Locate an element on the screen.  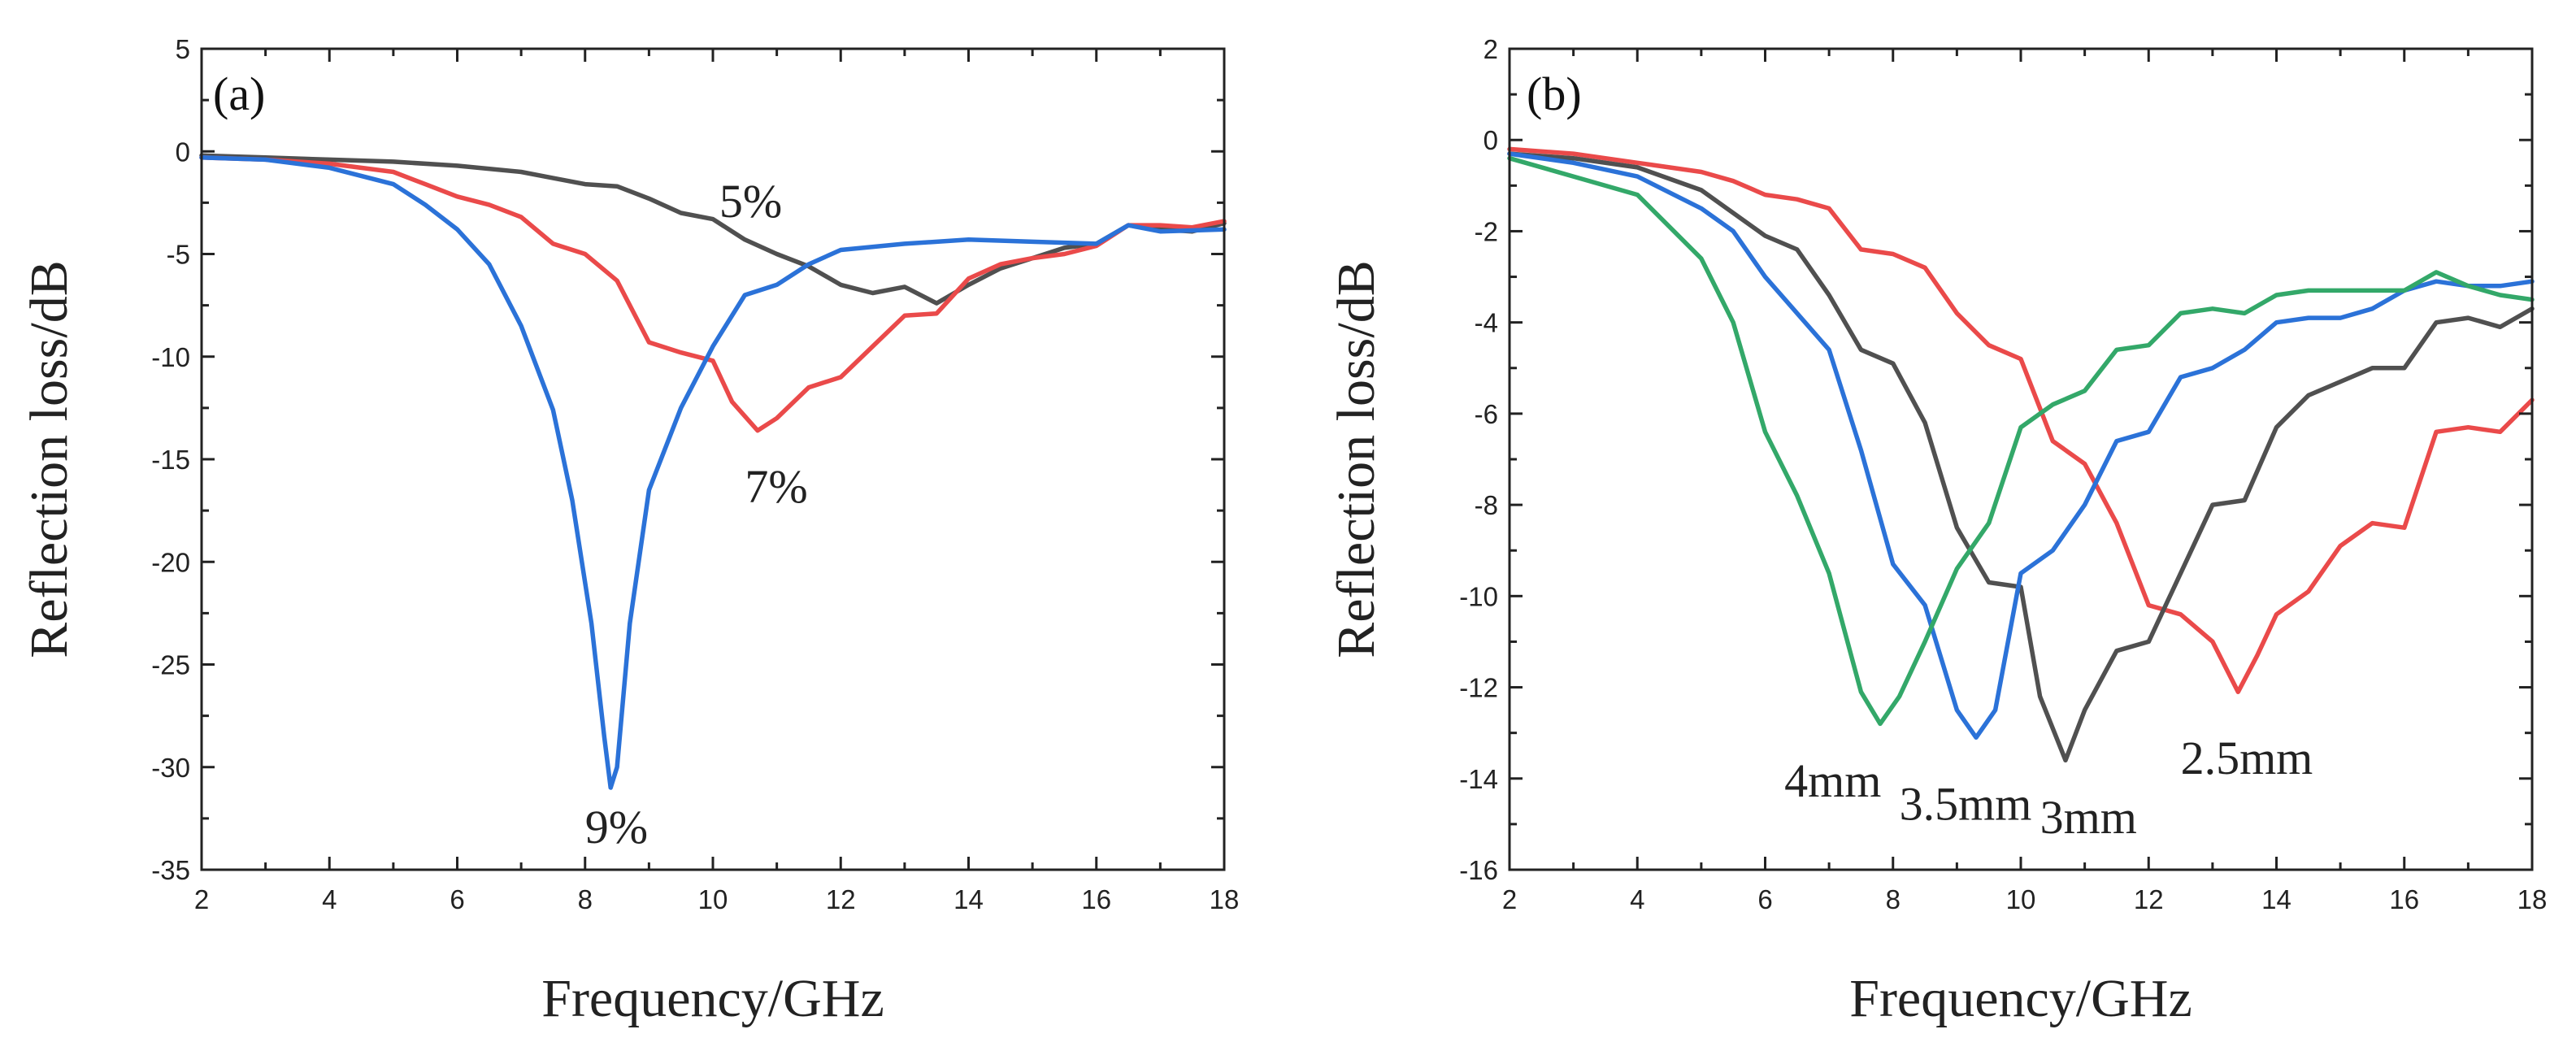
y-tick-label: -35 is located at coordinates (170, 870).